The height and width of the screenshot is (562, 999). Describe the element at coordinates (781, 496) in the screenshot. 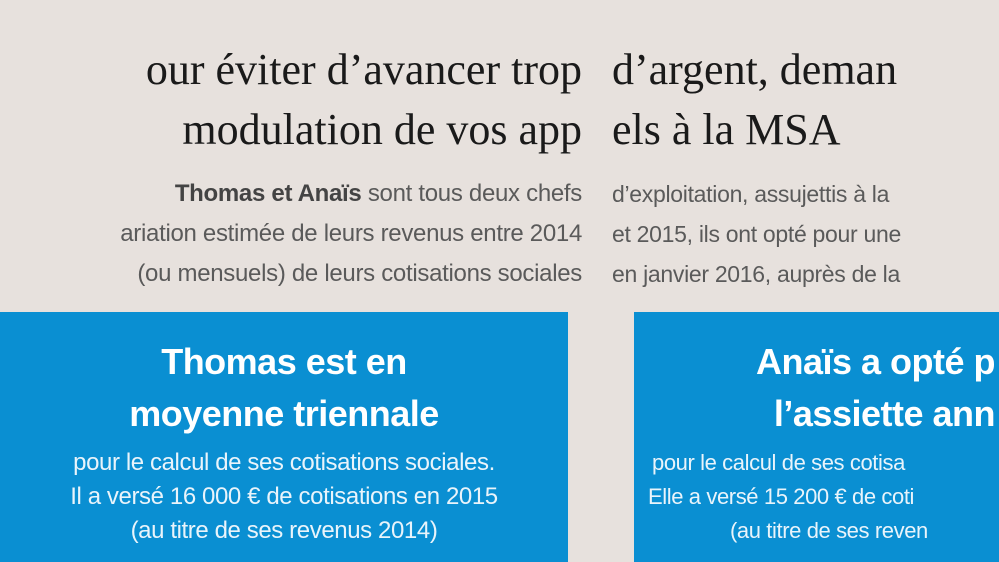

I see `anais-text-2: Elle a versé 15 200 € de coti` at that location.